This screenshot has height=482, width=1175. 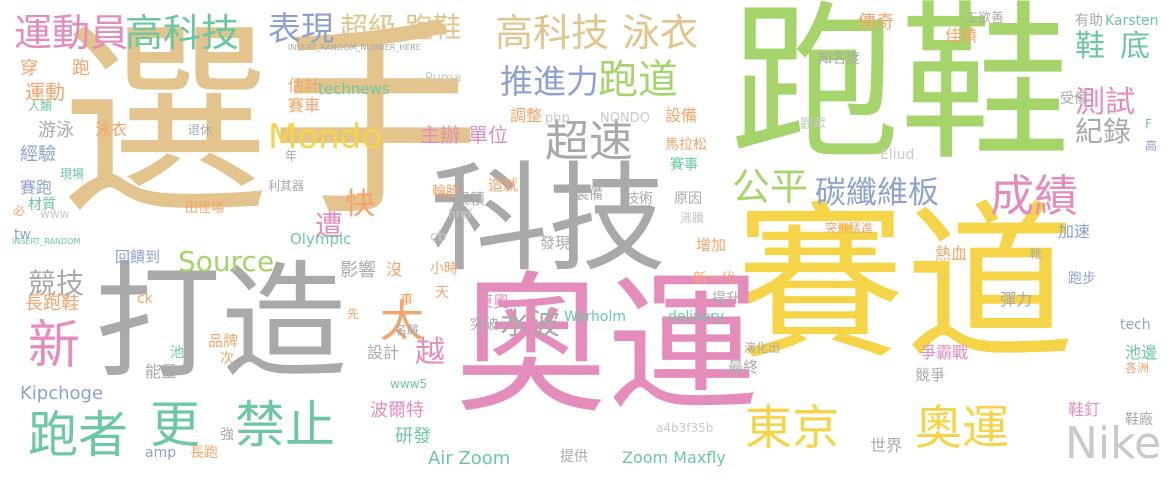 I want to click on word-86: href, so click(x=460, y=214).